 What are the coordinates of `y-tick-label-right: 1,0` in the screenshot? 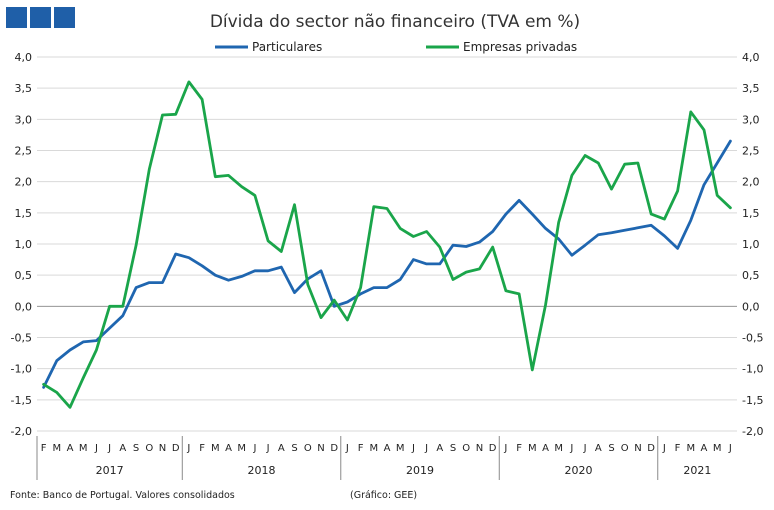 It's located at (751, 244).